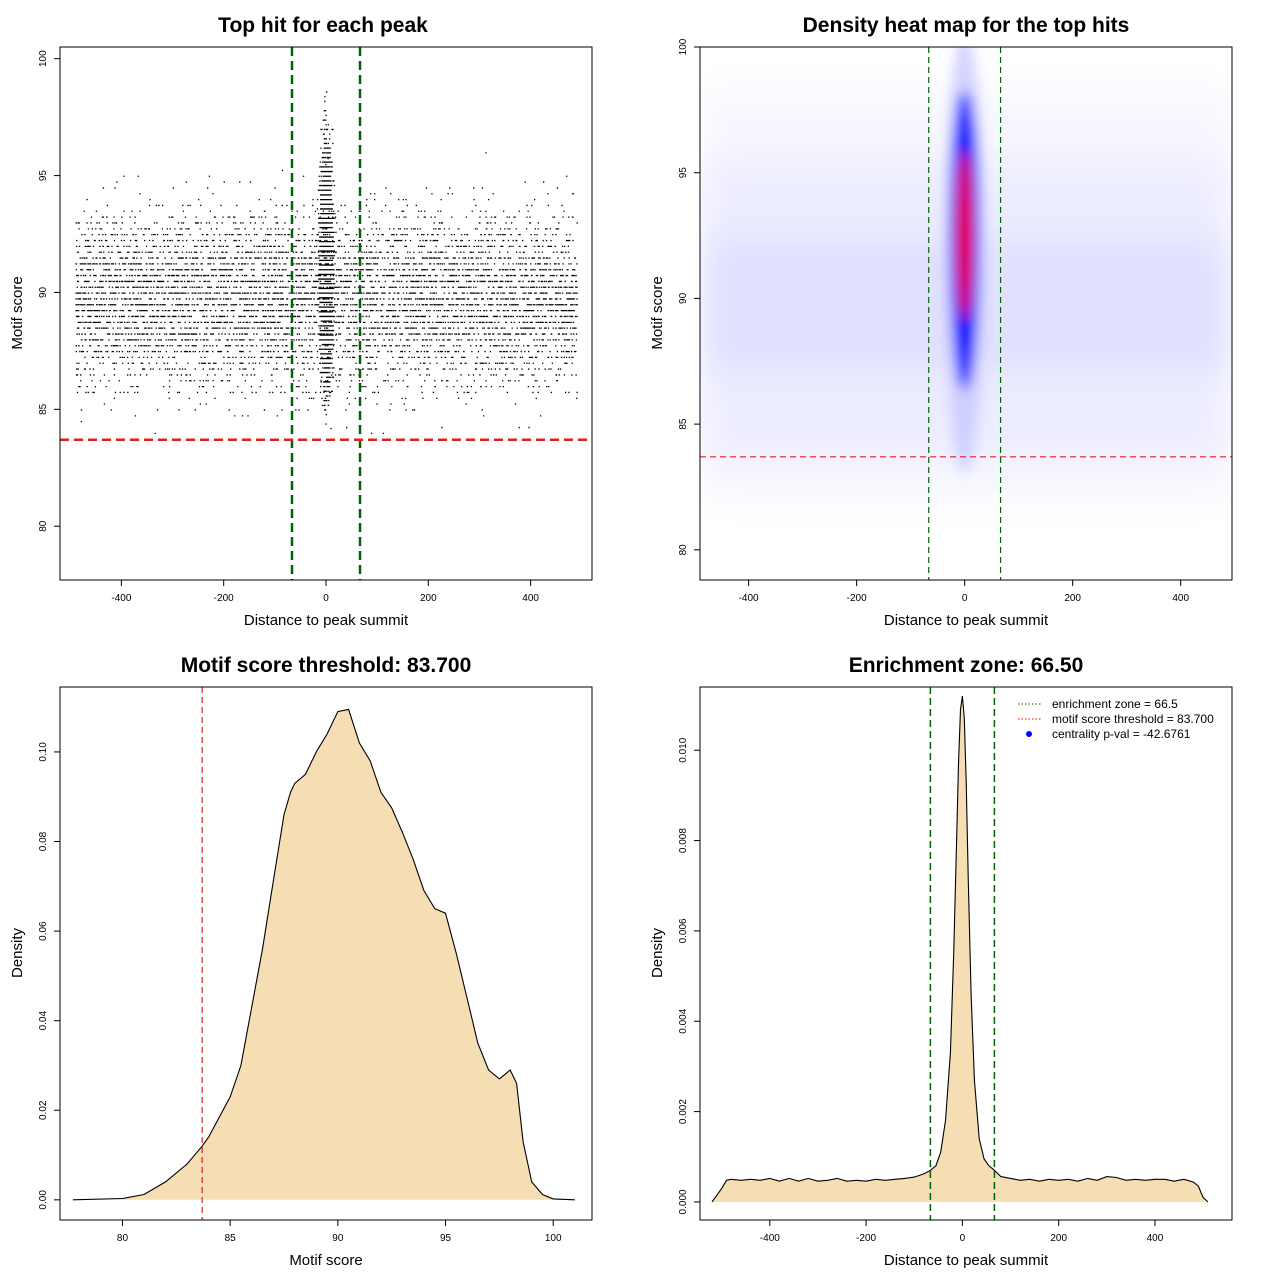 The height and width of the screenshot is (1280, 1280). What do you see at coordinates (962, 953) in the screenshot?
I see `reference-lines` at bounding box center [962, 953].